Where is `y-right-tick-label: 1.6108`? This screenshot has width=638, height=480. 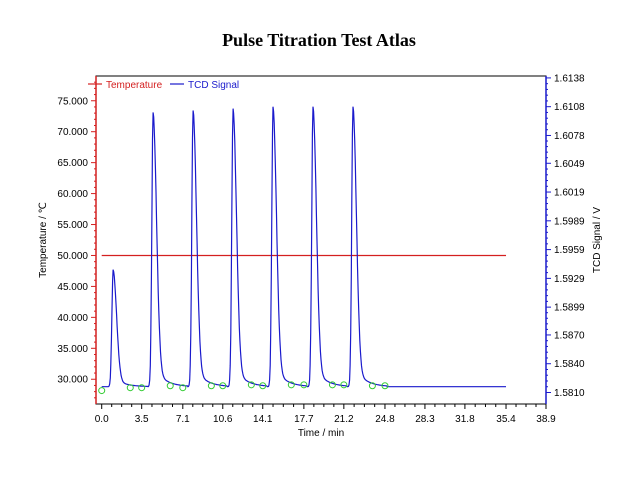 y-right-tick-label: 1.6108 is located at coordinates (569, 107).